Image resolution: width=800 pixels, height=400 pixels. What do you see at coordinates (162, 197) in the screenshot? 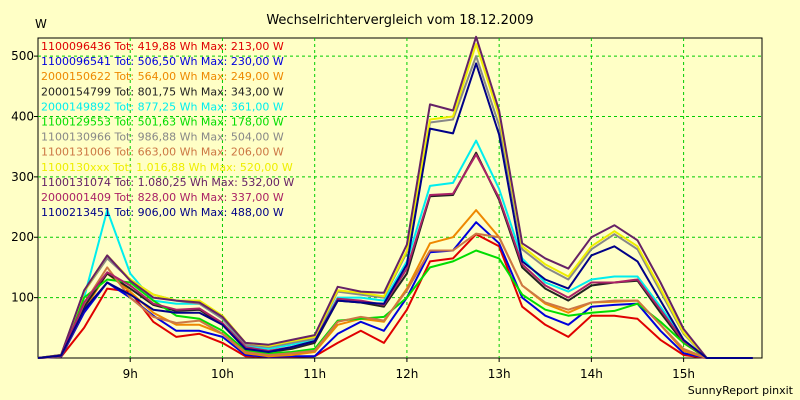
I see `legend-entry-2000001409: 2000001409 Tot: 828,00 Wh Max: 337,00 W` at bounding box center [162, 197].